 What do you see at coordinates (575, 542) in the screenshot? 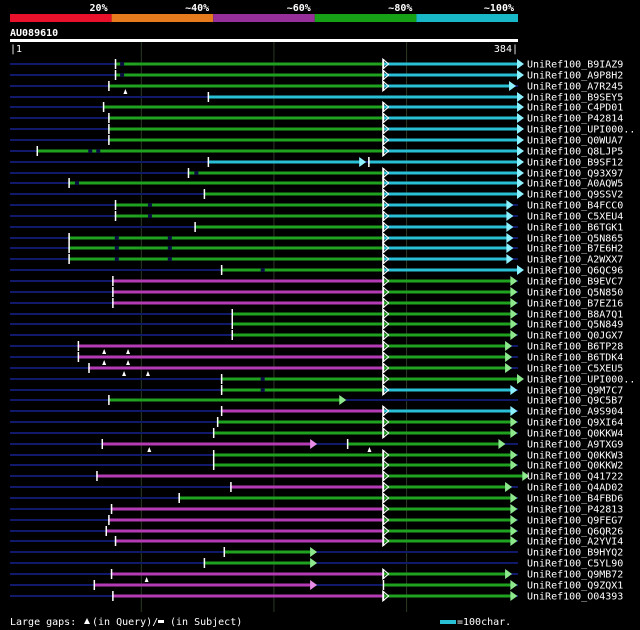
I see `hit-label: UniRef100_A2YVI4` at bounding box center [575, 542].